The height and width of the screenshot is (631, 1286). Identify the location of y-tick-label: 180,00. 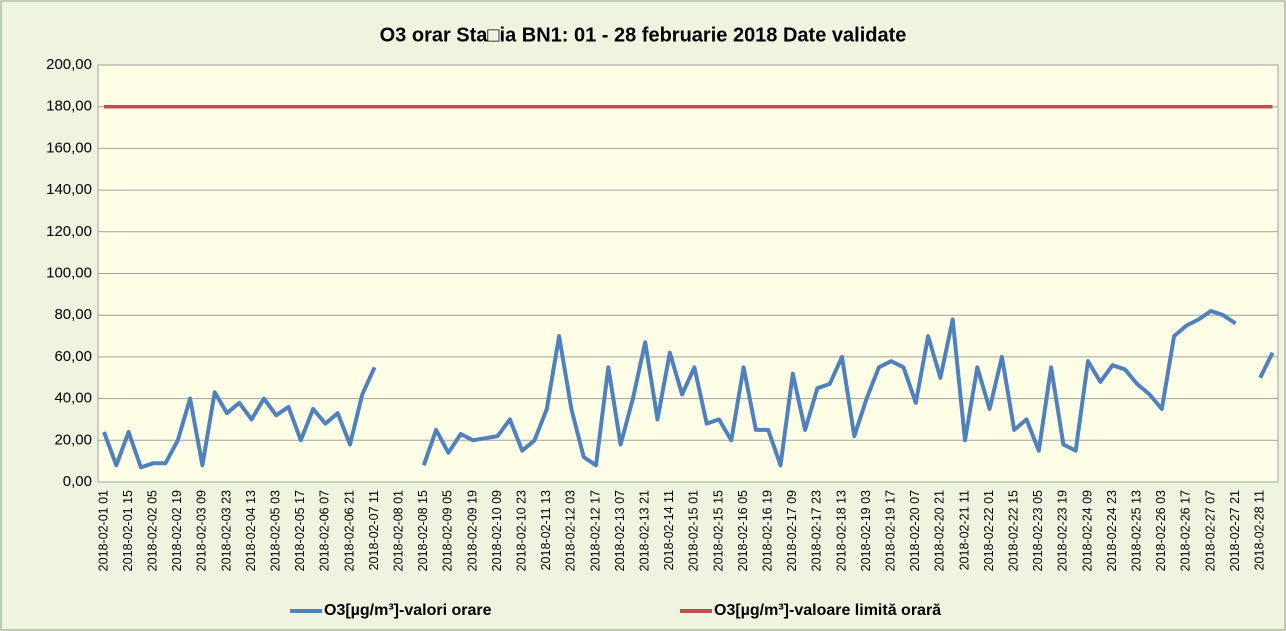
(69, 106).